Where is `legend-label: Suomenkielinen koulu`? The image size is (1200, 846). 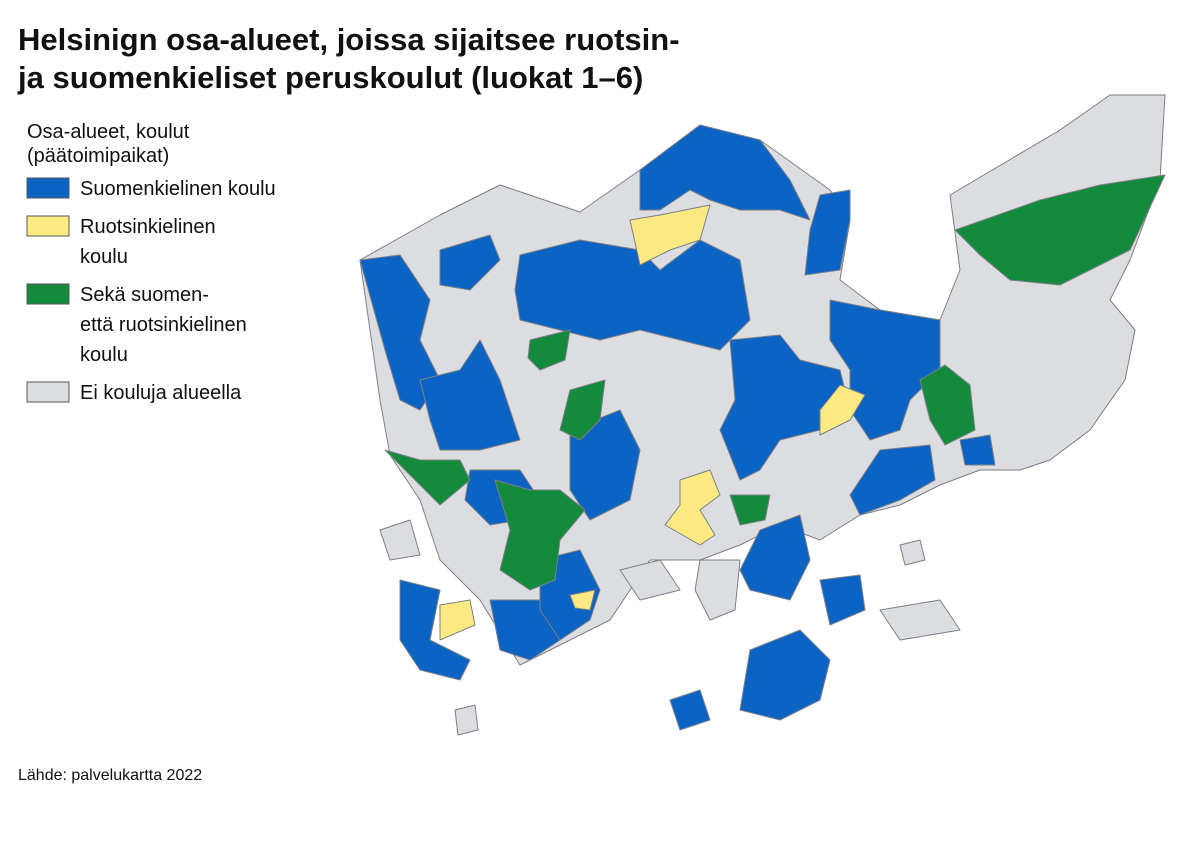
legend-label: Suomenkielinen koulu is located at coordinates (178, 189).